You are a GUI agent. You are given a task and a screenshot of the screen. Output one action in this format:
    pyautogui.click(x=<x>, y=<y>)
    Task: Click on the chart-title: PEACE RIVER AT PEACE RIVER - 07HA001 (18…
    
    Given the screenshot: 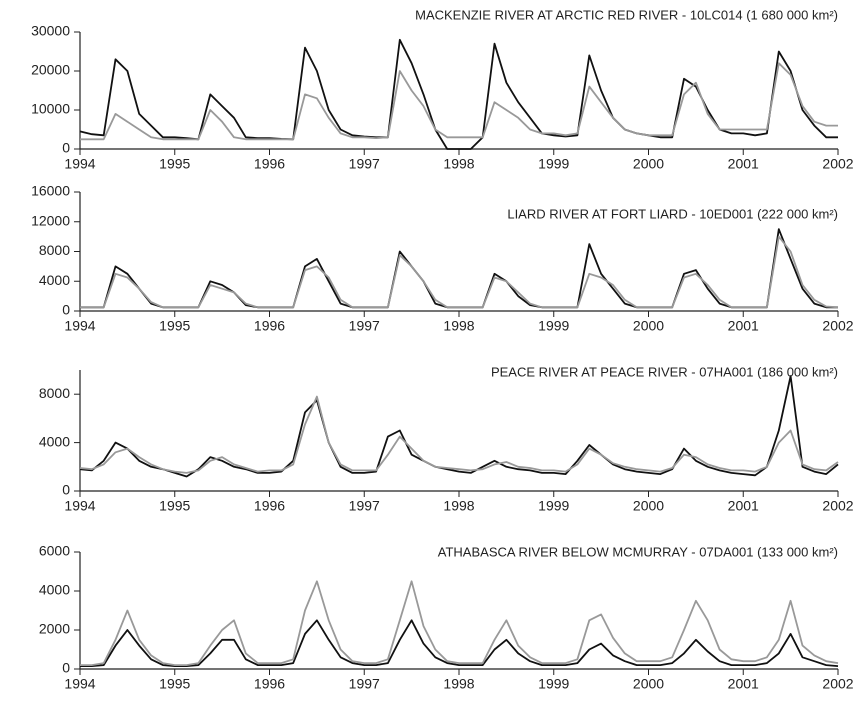 What is the action you would take?
    pyautogui.click(x=664, y=371)
    